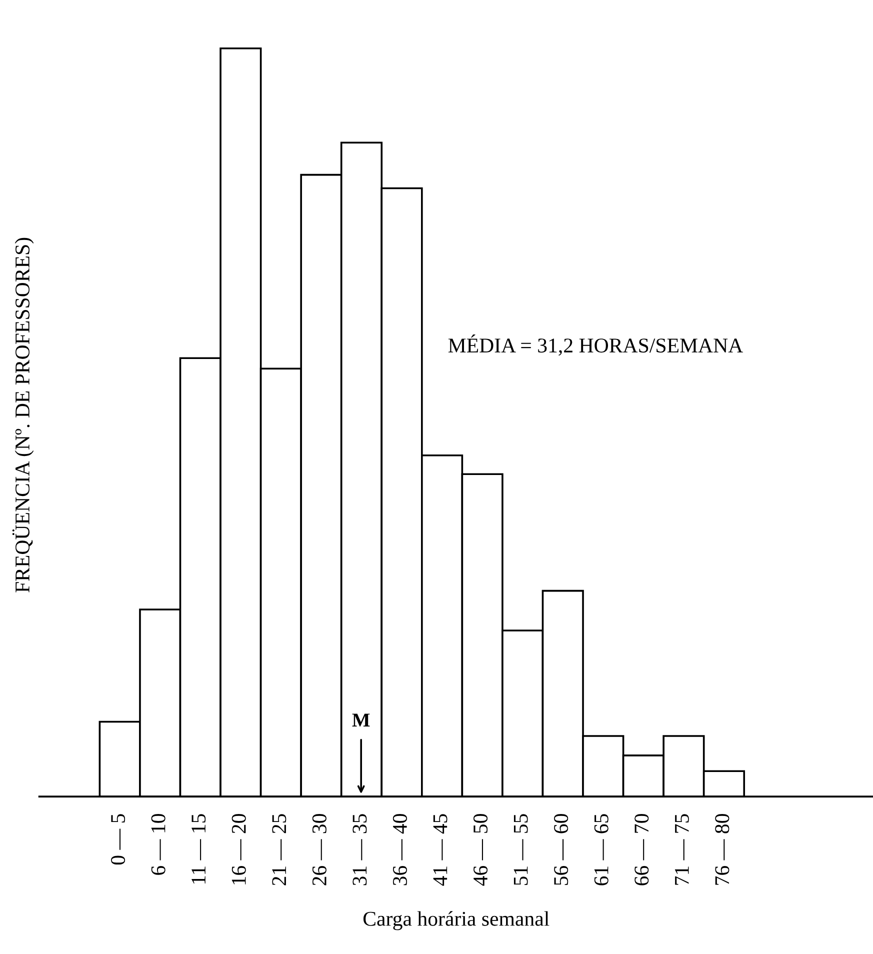 This screenshot has width=873, height=954. Describe the element at coordinates (199, 849) in the screenshot. I see `x-tick-label: 11 — 15` at that location.